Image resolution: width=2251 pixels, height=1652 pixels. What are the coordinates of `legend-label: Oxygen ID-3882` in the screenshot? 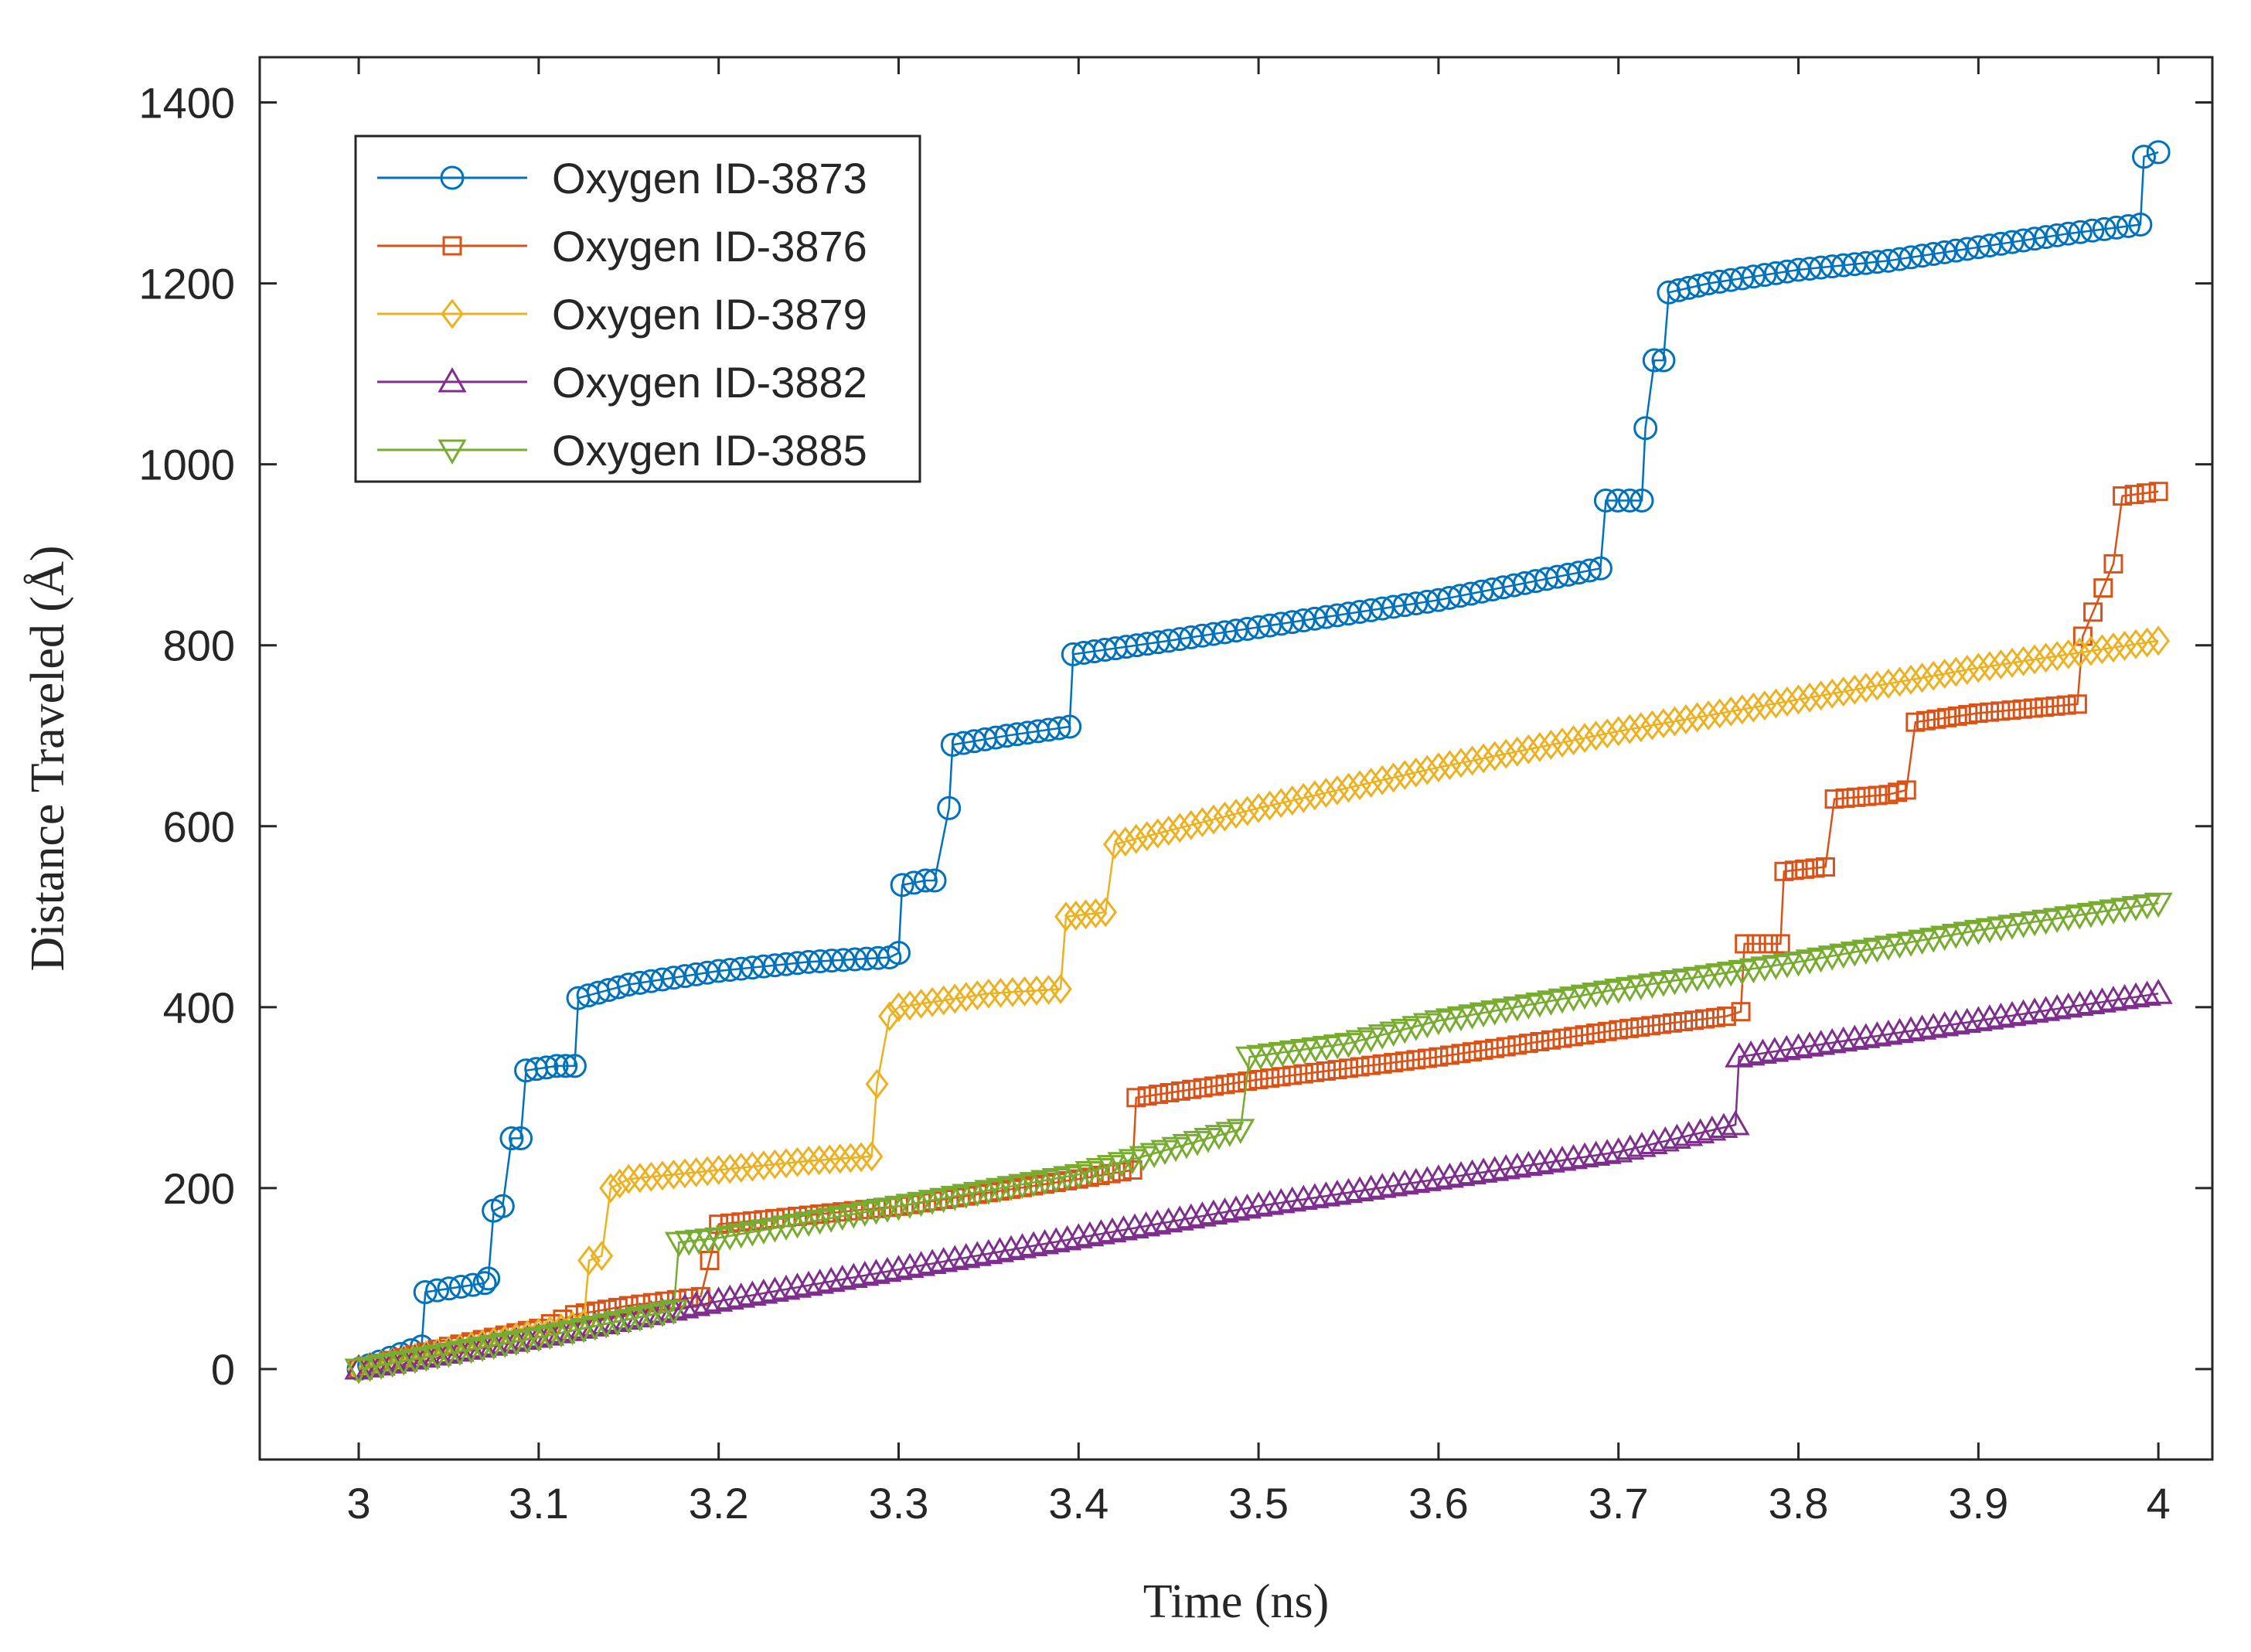 It's located at (709, 382).